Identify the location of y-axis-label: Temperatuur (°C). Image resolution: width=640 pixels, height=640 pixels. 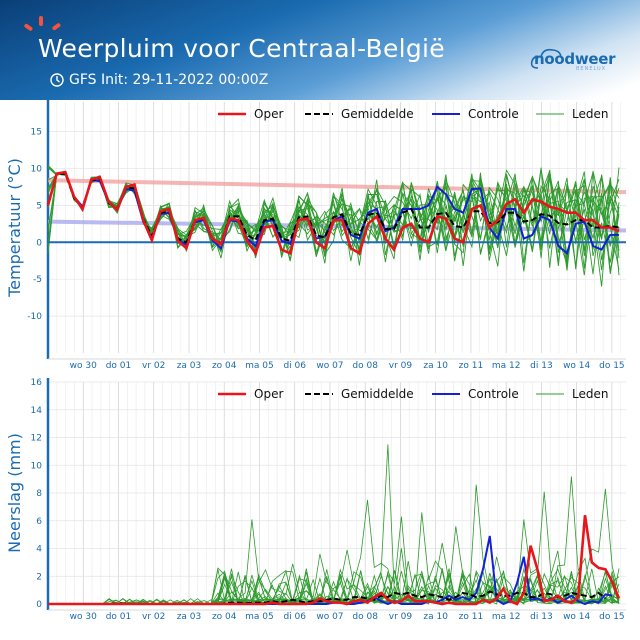
(14, 228).